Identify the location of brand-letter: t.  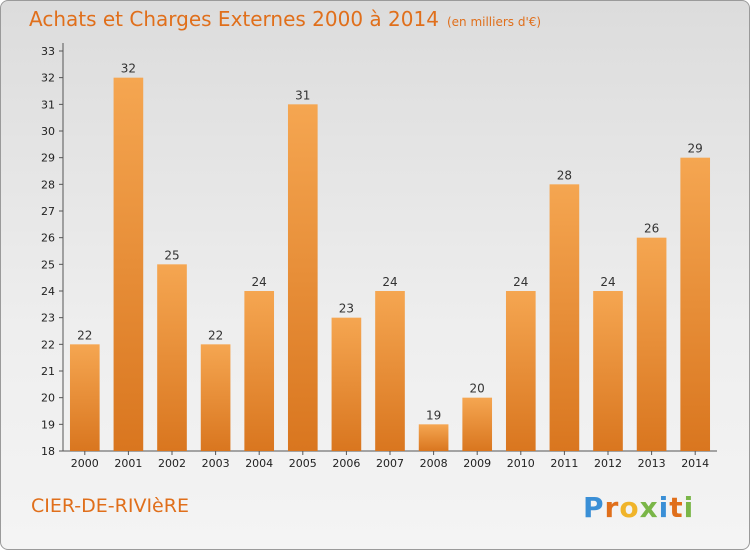
(676, 507).